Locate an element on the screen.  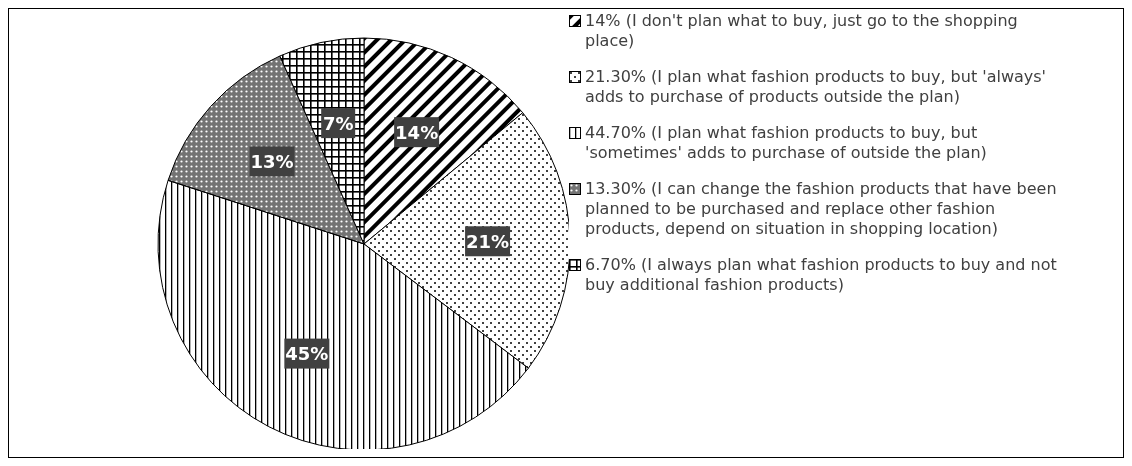
legend-label: 44.70% (I plan what fashion products to buy, but 'sometimes' adds to purchase of outside the plan) is located at coordinates (786, 143).